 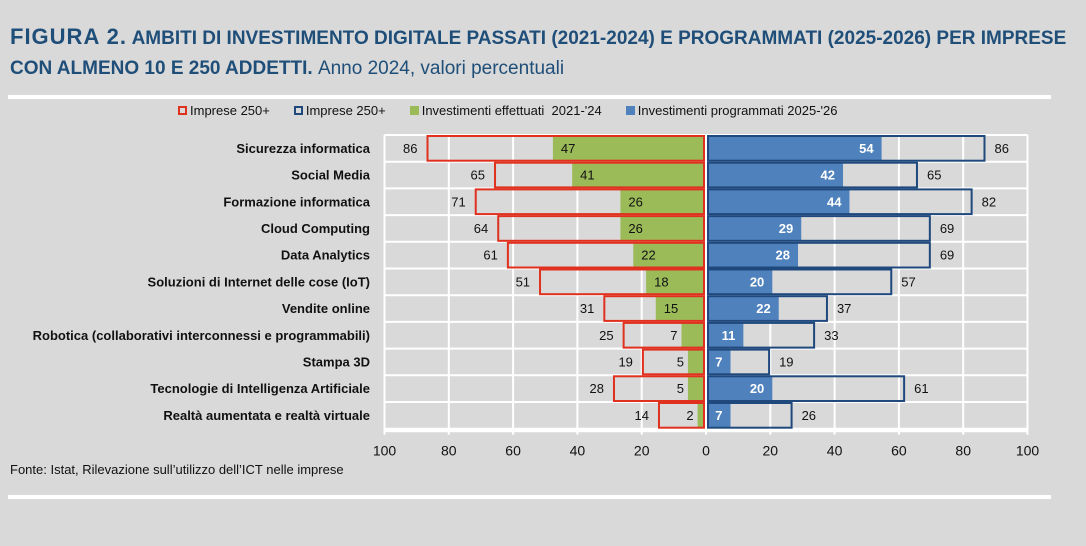 I want to click on category-label: Tecnologie di Intelligenza Artificiale, so click(x=260, y=388).